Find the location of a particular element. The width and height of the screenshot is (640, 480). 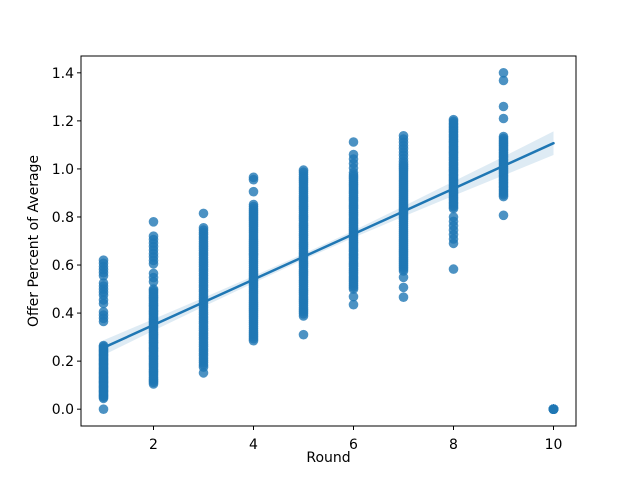

x-tick-label: 6 is located at coordinates (353, 445).